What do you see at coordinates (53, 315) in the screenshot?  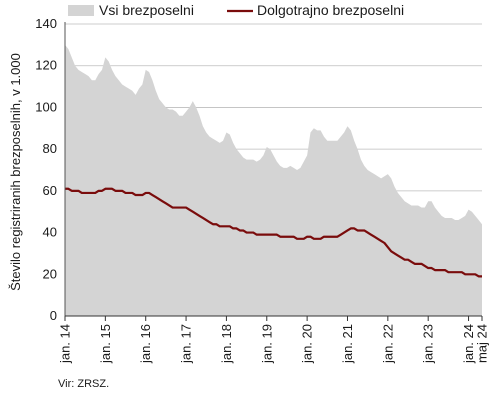 I see `y-tick-label: 0` at bounding box center [53, 315].